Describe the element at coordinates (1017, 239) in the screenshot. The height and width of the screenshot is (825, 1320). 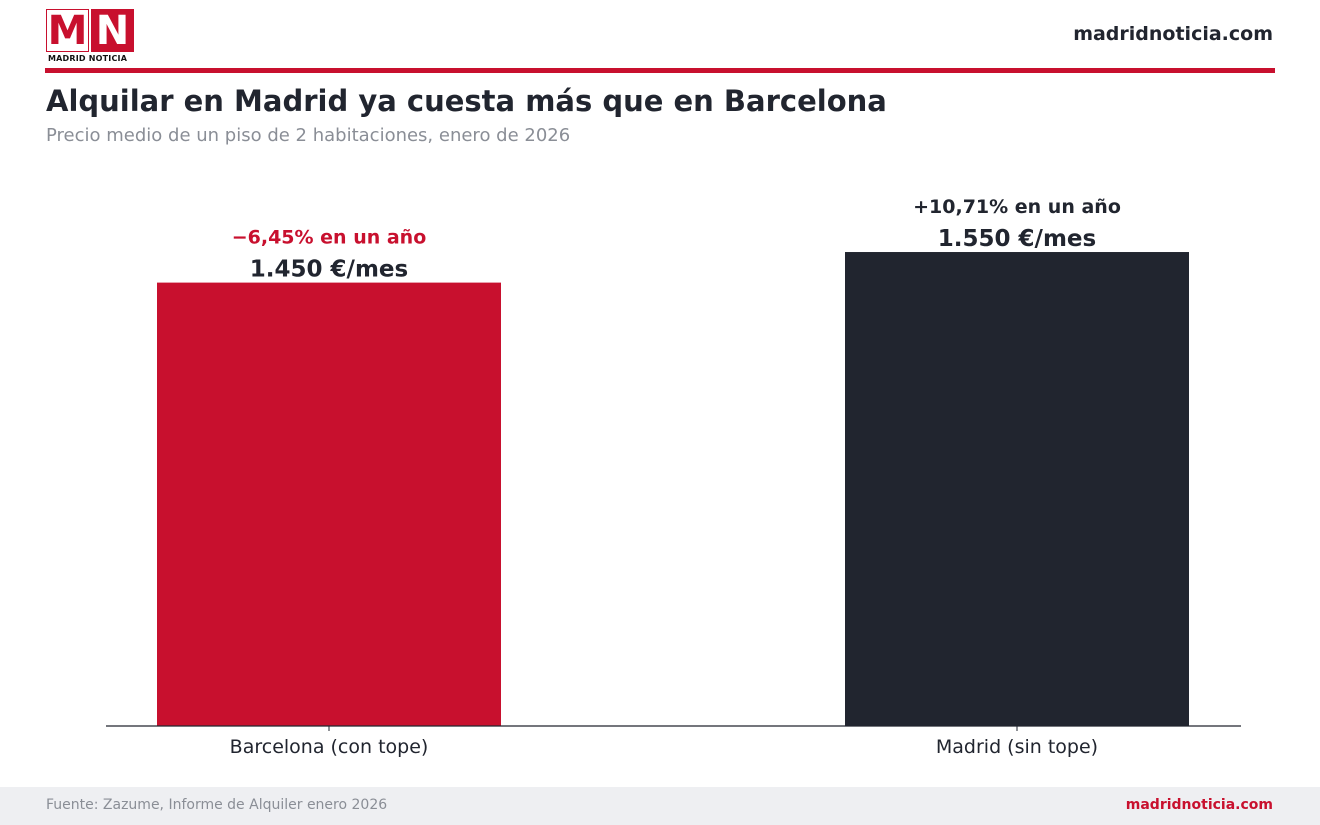
I see `value-label-1: 1.550 €/mes` at that location.